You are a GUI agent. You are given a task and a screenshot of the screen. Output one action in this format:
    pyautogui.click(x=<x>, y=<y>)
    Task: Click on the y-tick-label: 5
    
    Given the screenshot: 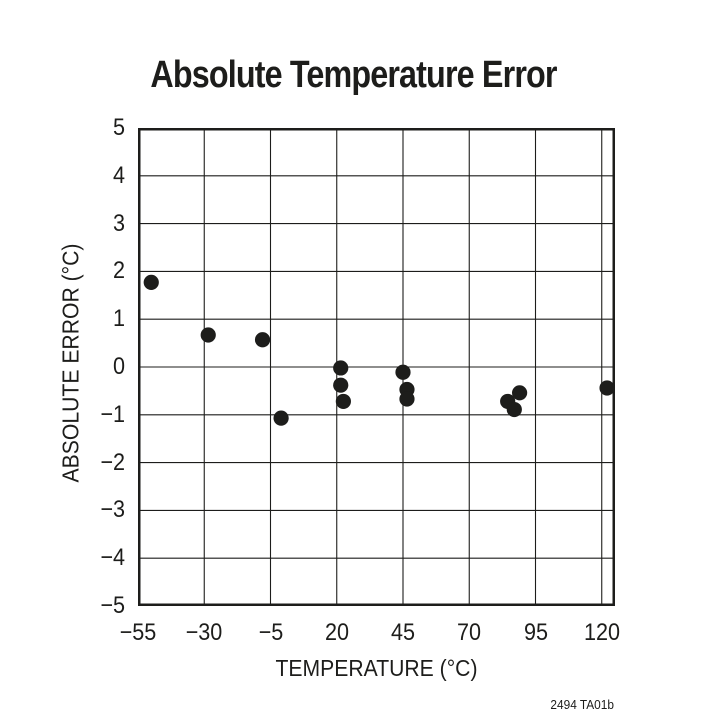 What is the action you would take?
    pyautogui.click(x=118, y=127)
    